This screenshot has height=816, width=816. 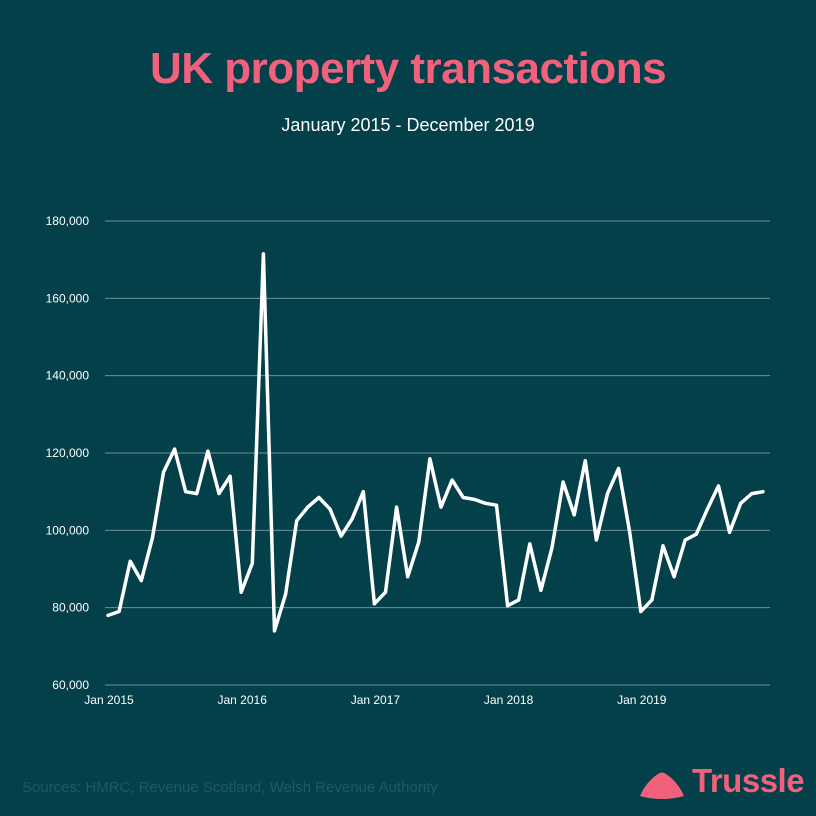 What do you see at coordinates (243, 700) in the screenshot?
I see `x-tick-label: Jan 2016` at bounding box center [243, 700].